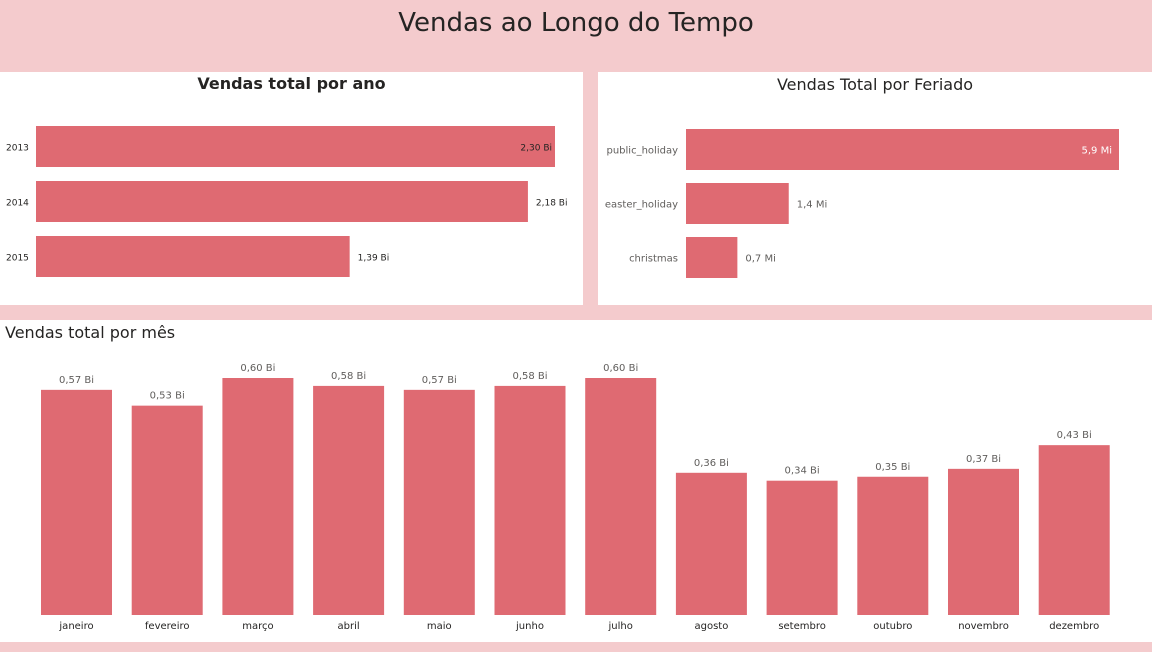 The image size is (1152, 652). What do you see at coordinates (983, 459) in the screenshot?
I see `data-label: 0,37 Bi` at bounding box center [983, 459].